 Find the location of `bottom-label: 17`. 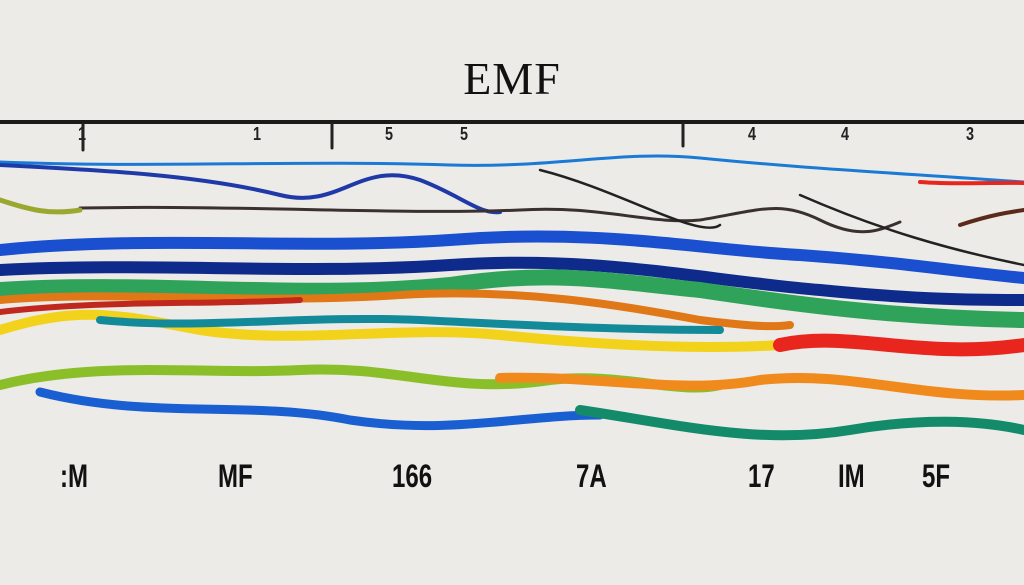

bottom-label: 17 is located at coordinates (761, 476).